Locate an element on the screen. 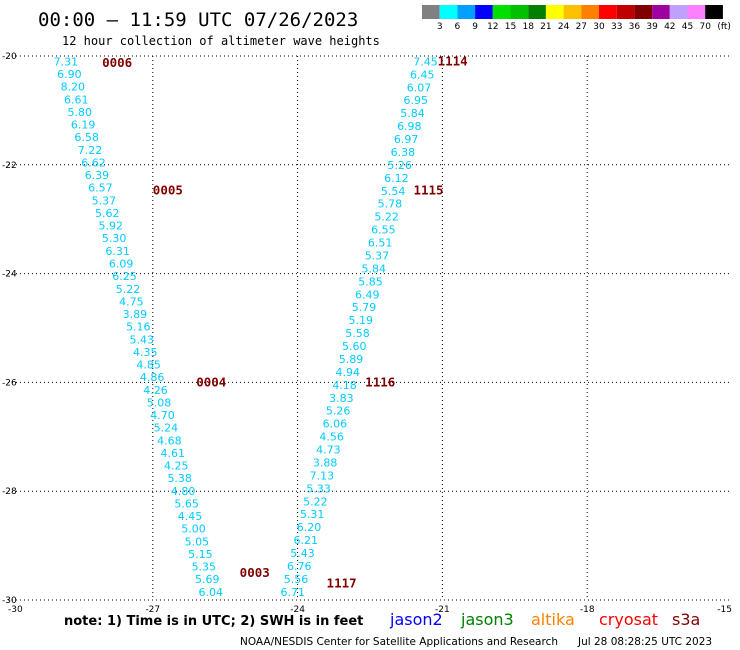  wave-height-value: 4.75 is located at coordinates (131, 301).